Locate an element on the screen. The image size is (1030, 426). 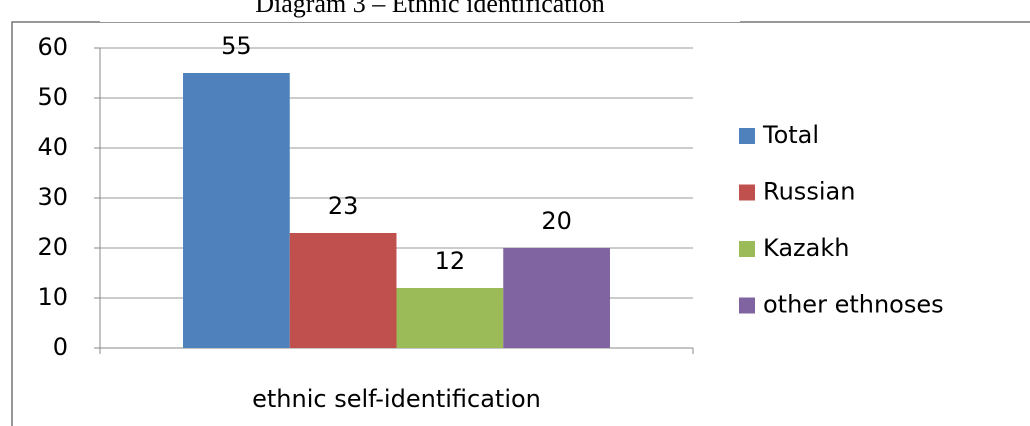
legend-label: other ethnoses is located at coordinates (853, 305).